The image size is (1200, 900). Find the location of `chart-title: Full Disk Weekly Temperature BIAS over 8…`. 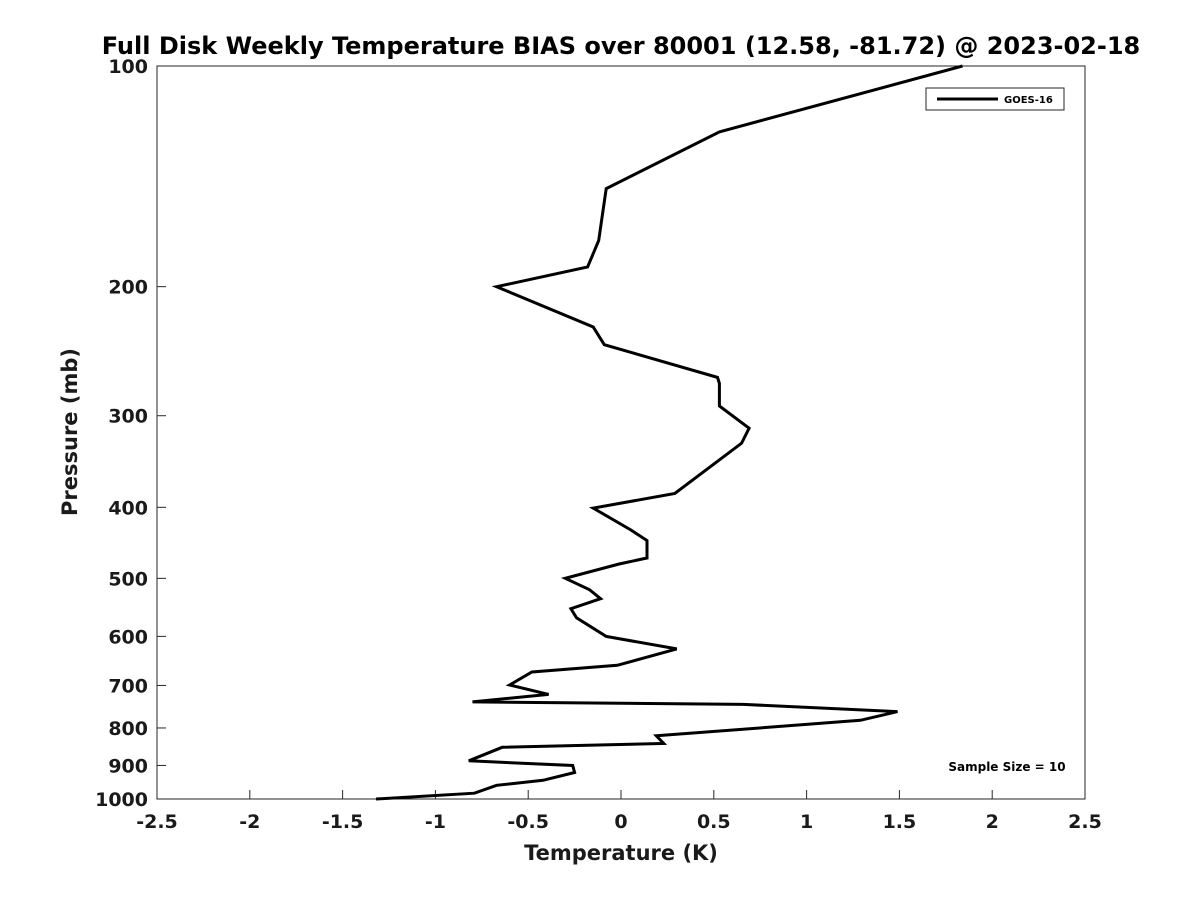

chart-title: Full Disk Weekly Temperature BIAS over 8… is located at coordinates (621, 46).